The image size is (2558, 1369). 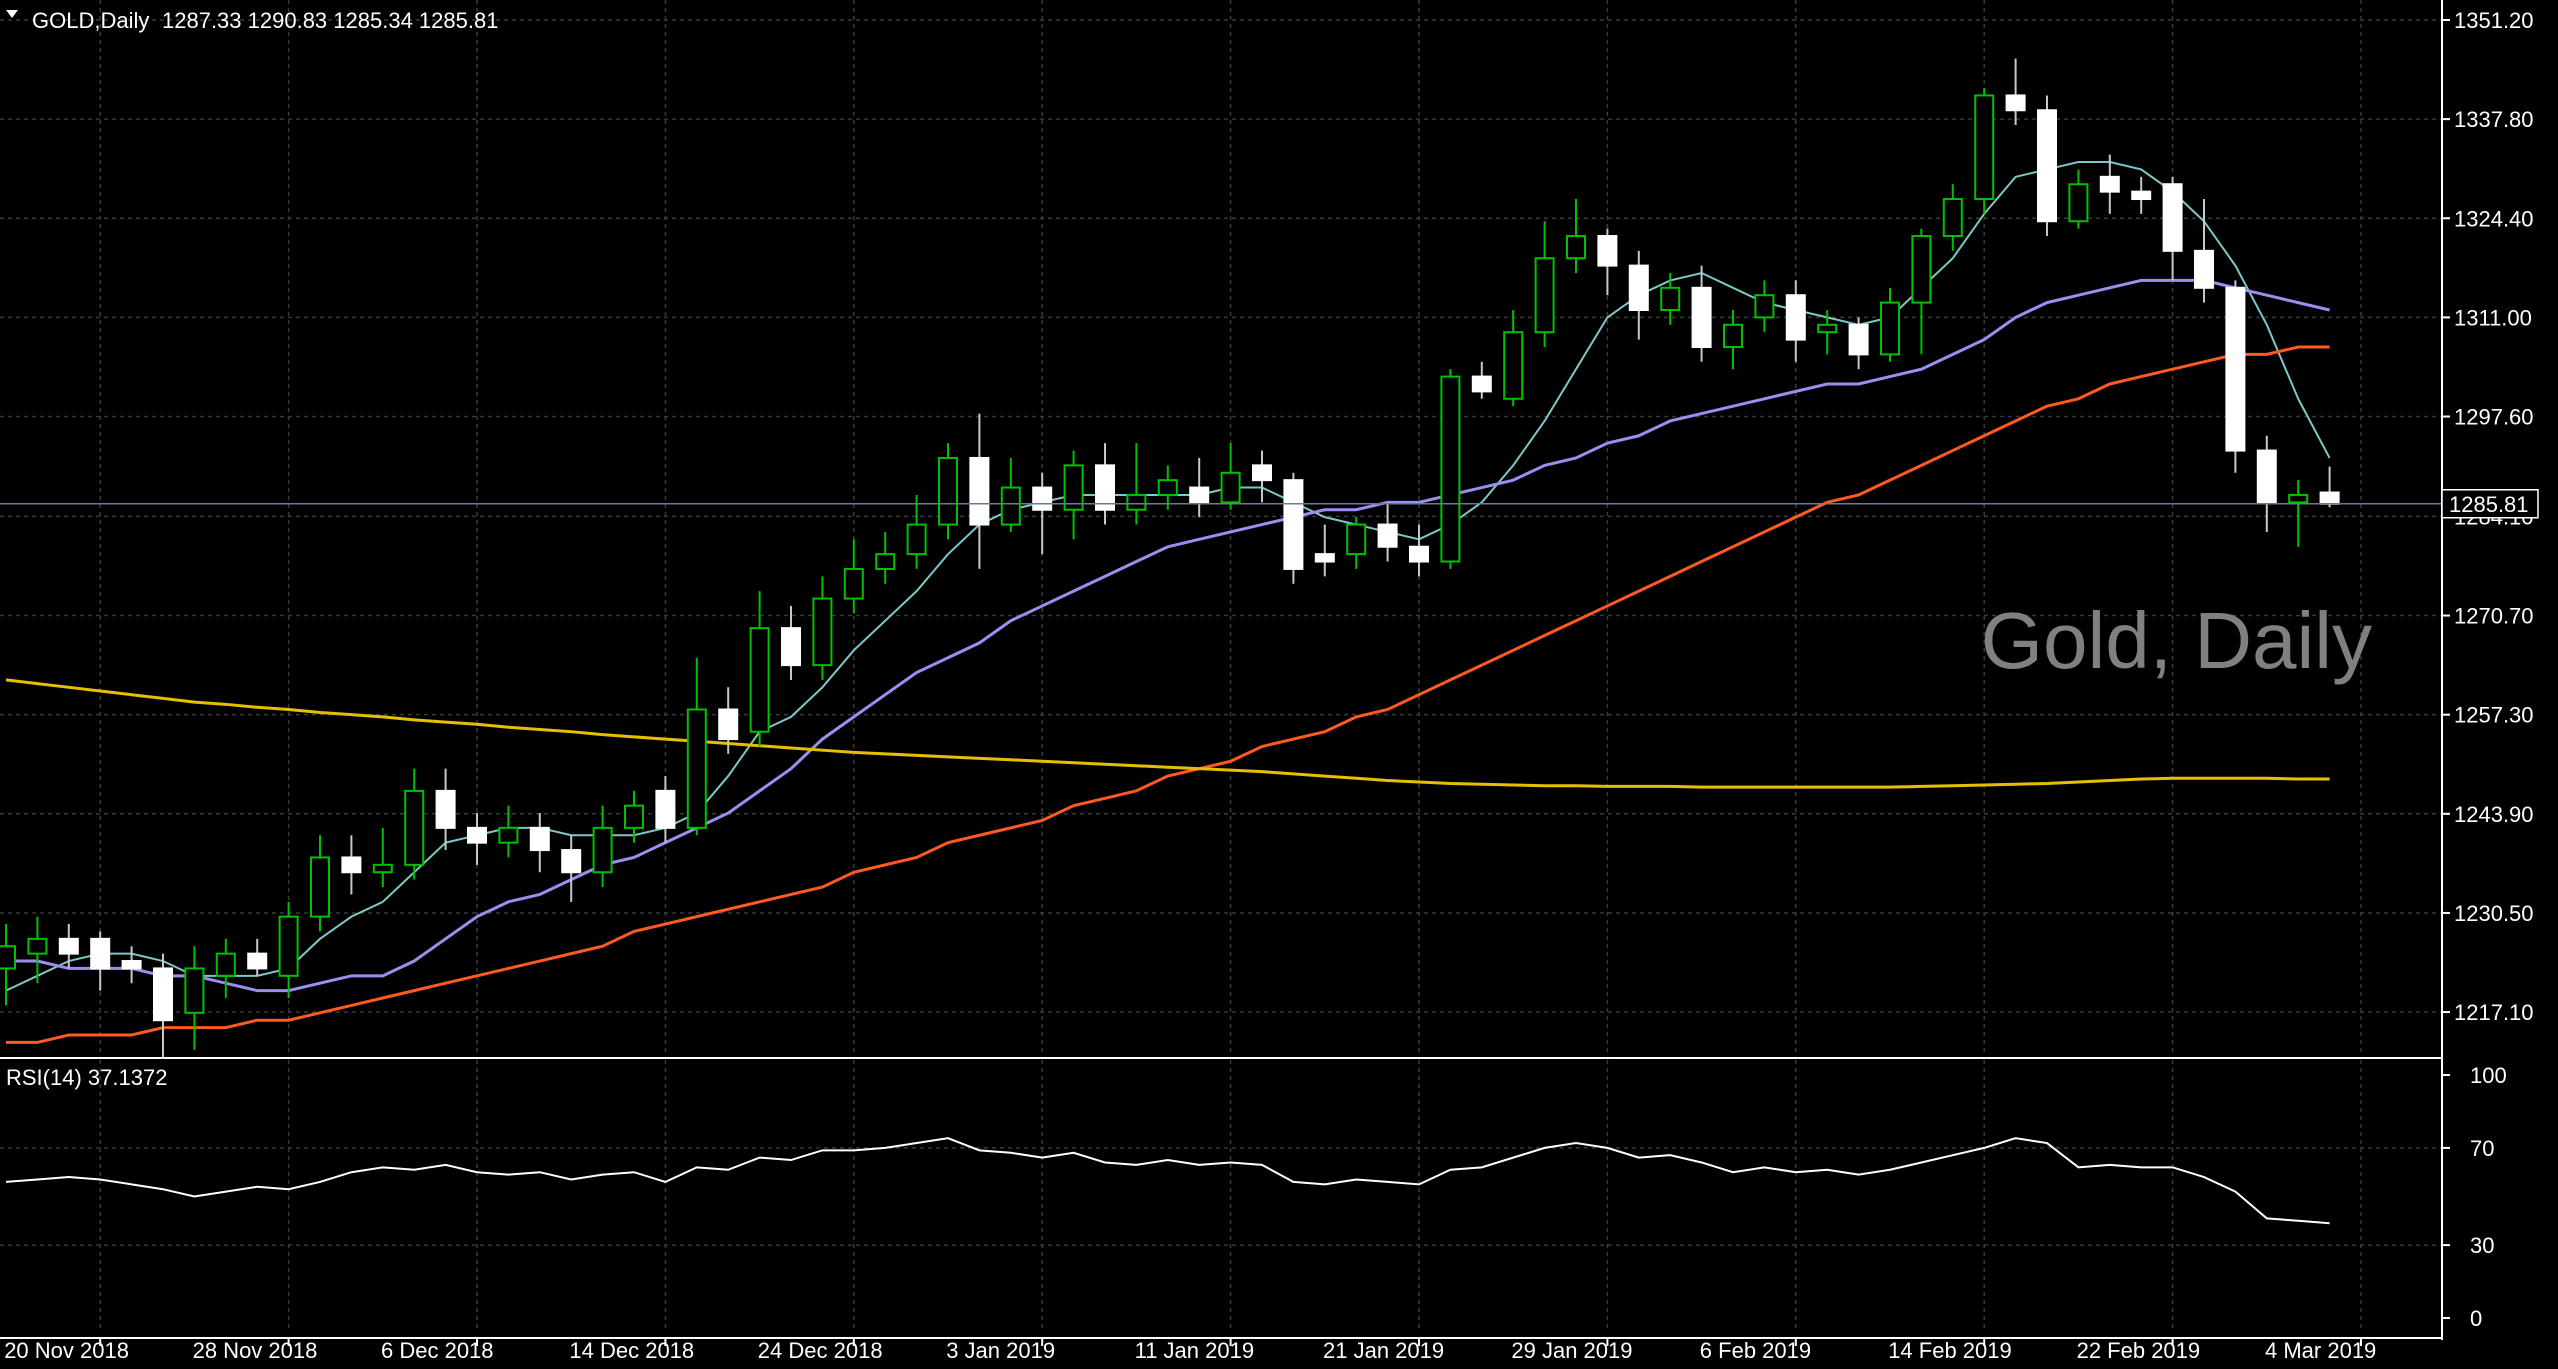 I want to click on x-tick-label: 24 Dec 2018, so click(x=820, y=1350).